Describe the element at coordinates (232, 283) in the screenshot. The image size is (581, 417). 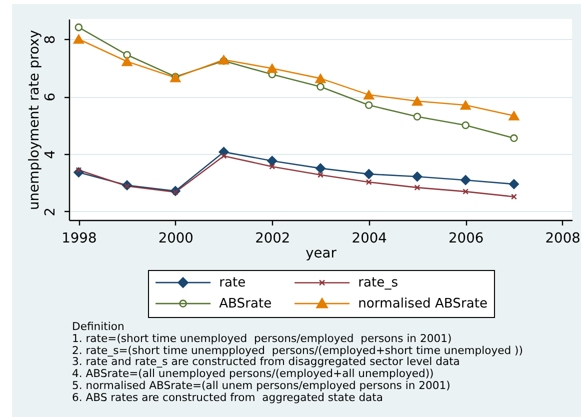
I see `legend-label: rate` at that location.